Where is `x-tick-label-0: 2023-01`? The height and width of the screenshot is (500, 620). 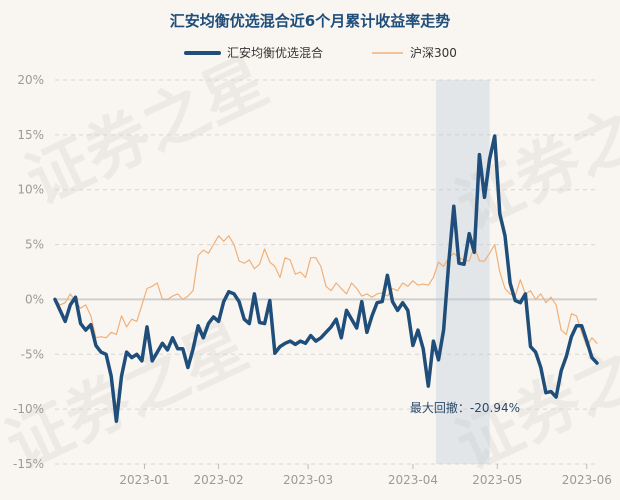 x-tick-label-0: 2023-01 is located at coordinates (144, 480).